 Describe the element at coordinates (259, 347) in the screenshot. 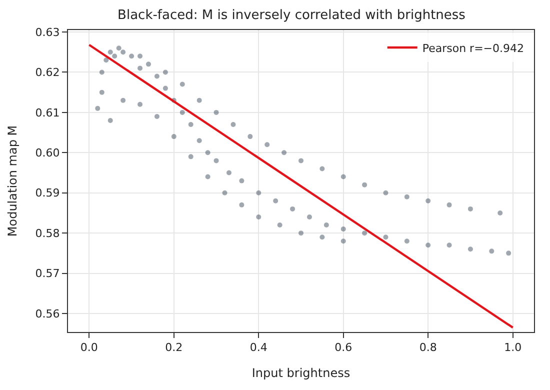

I see `x-tick-label: 0.4` at that location.